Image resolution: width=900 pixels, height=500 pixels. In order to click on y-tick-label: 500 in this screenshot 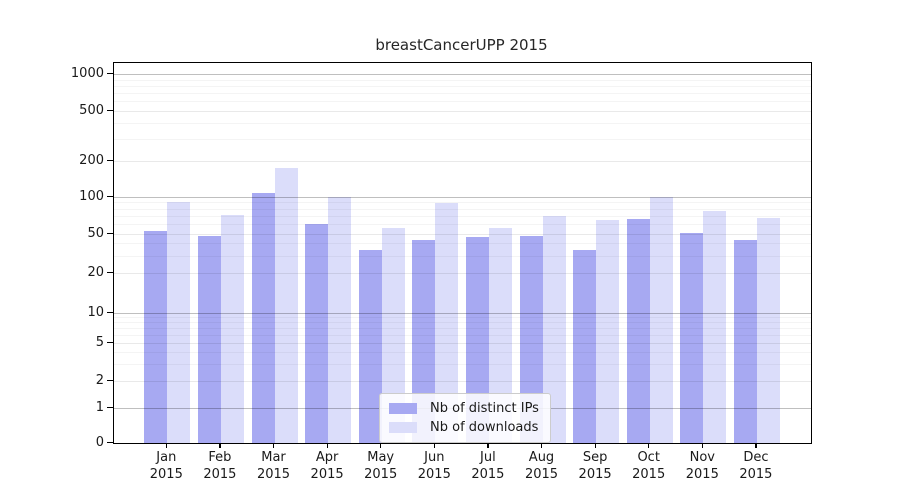, I will do `click(91, 110)`.